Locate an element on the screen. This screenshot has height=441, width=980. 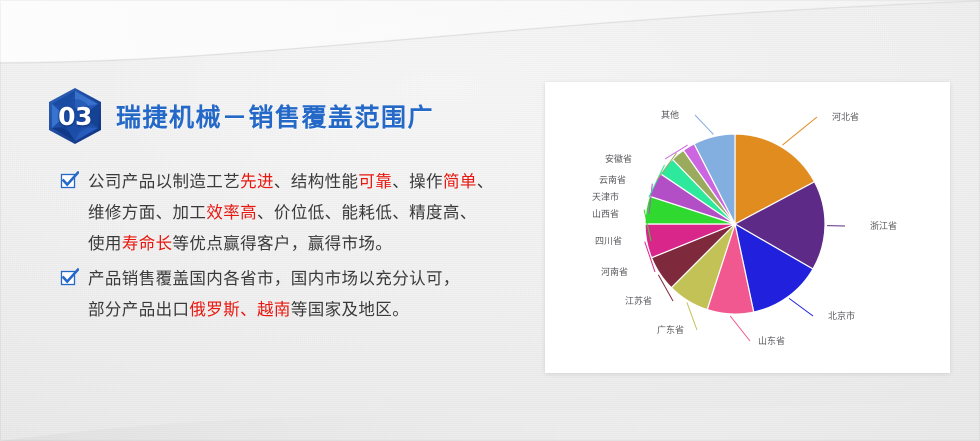
pie-slice-label: 广东省 is located at coordinates (670, 330).